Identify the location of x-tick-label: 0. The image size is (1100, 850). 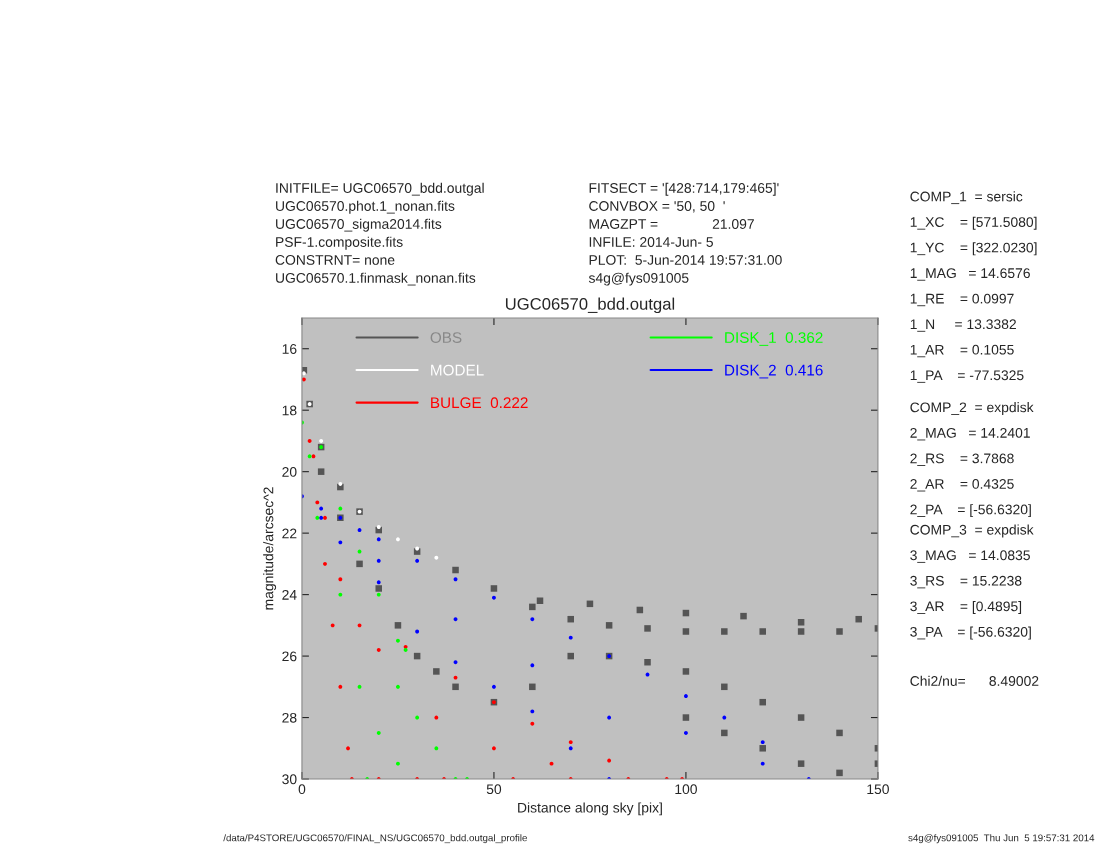
(302, 789).